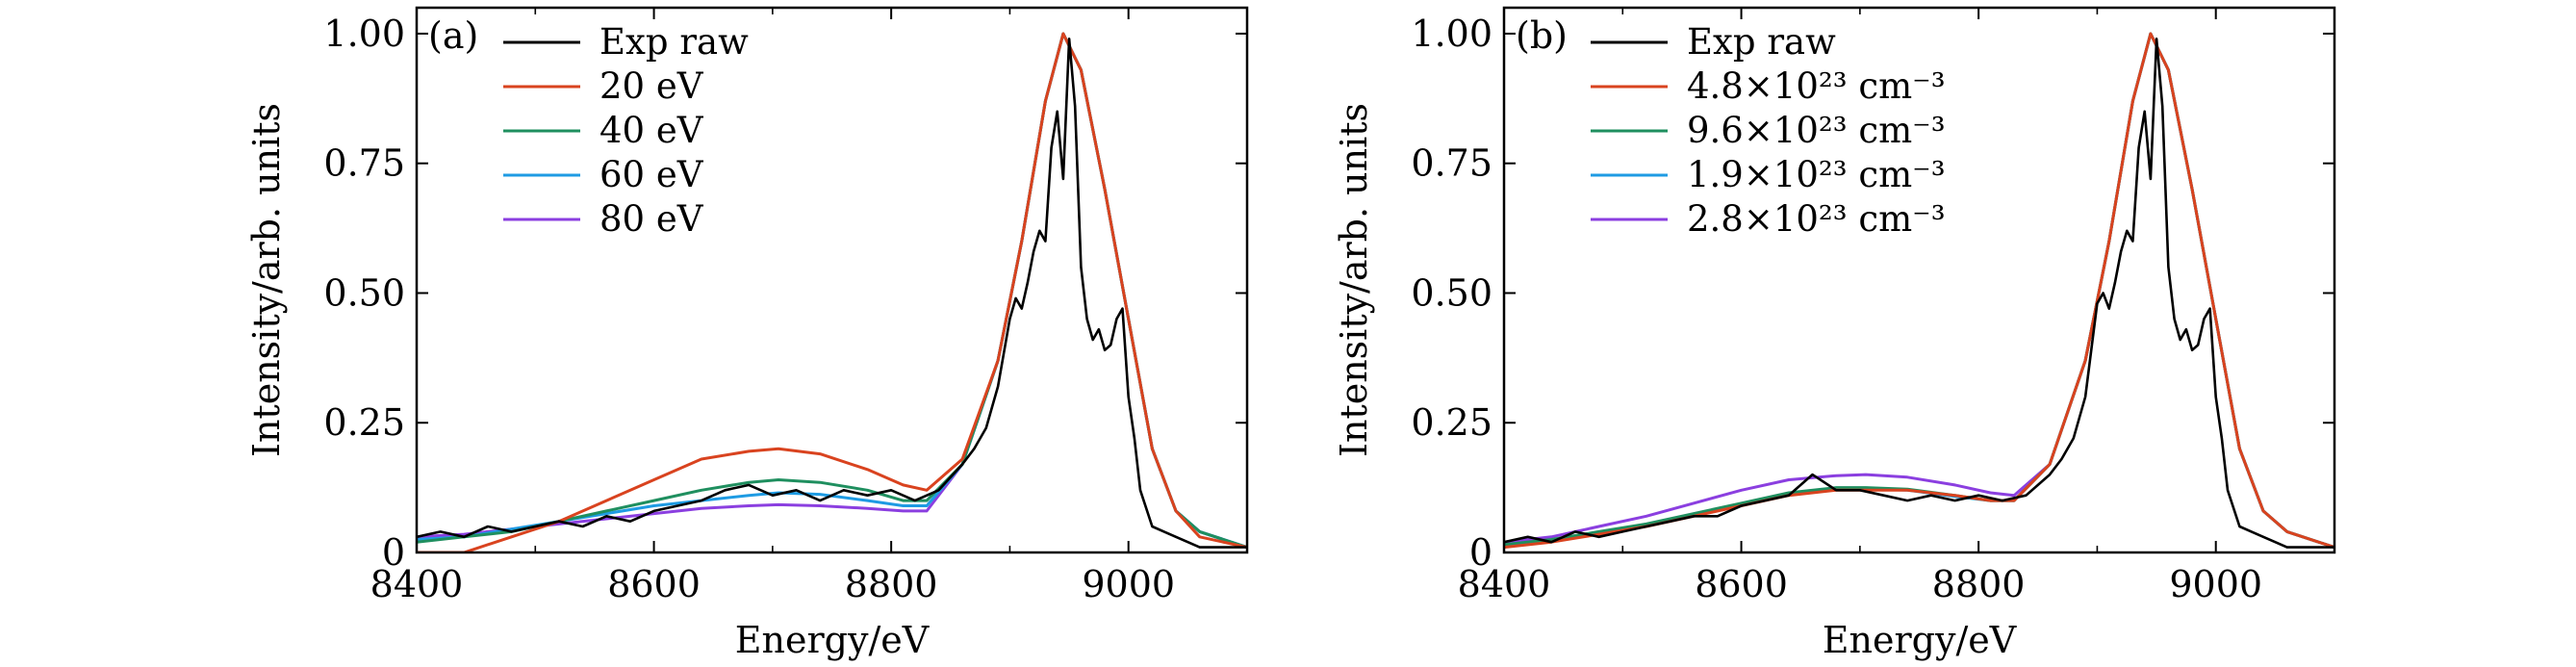  I want to click on panel-label: (a), so click(453, 35).